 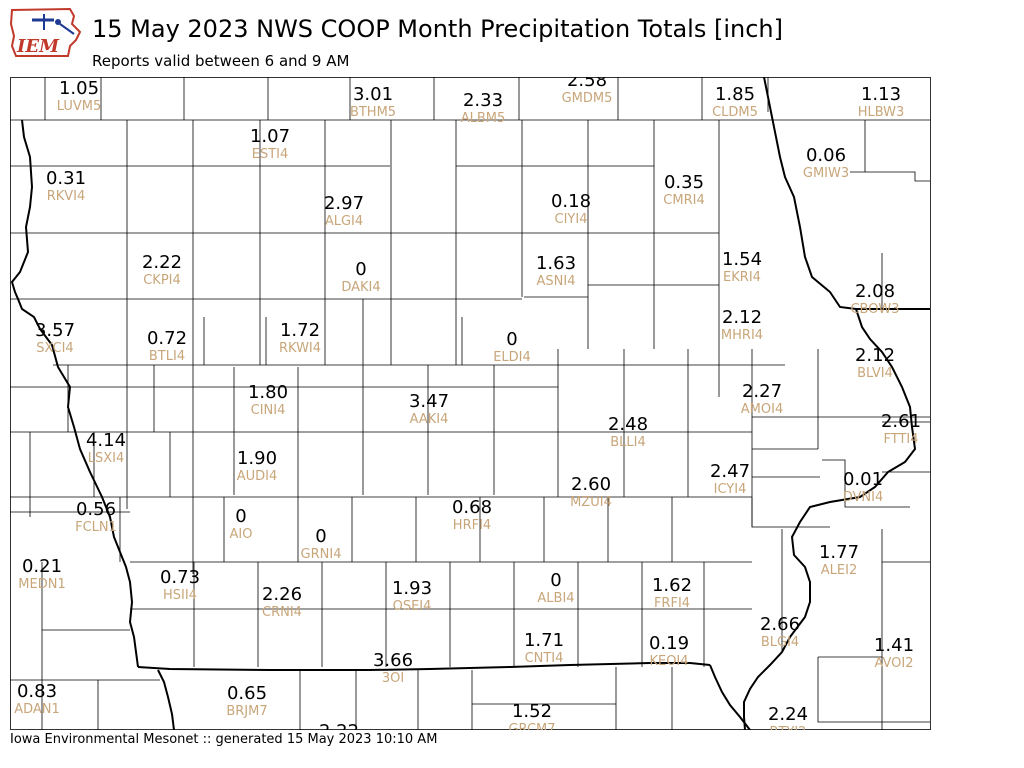 I want to click on station-value: 1.07, so click(x=270, y=136).